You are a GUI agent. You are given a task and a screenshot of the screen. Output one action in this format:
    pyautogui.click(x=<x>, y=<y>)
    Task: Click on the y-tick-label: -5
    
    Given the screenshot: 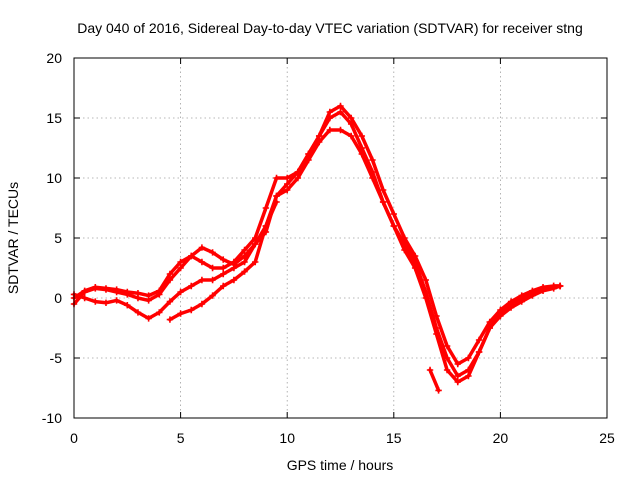 What is the action you would take?
    pyautogui.click(x=56, y=358)
    